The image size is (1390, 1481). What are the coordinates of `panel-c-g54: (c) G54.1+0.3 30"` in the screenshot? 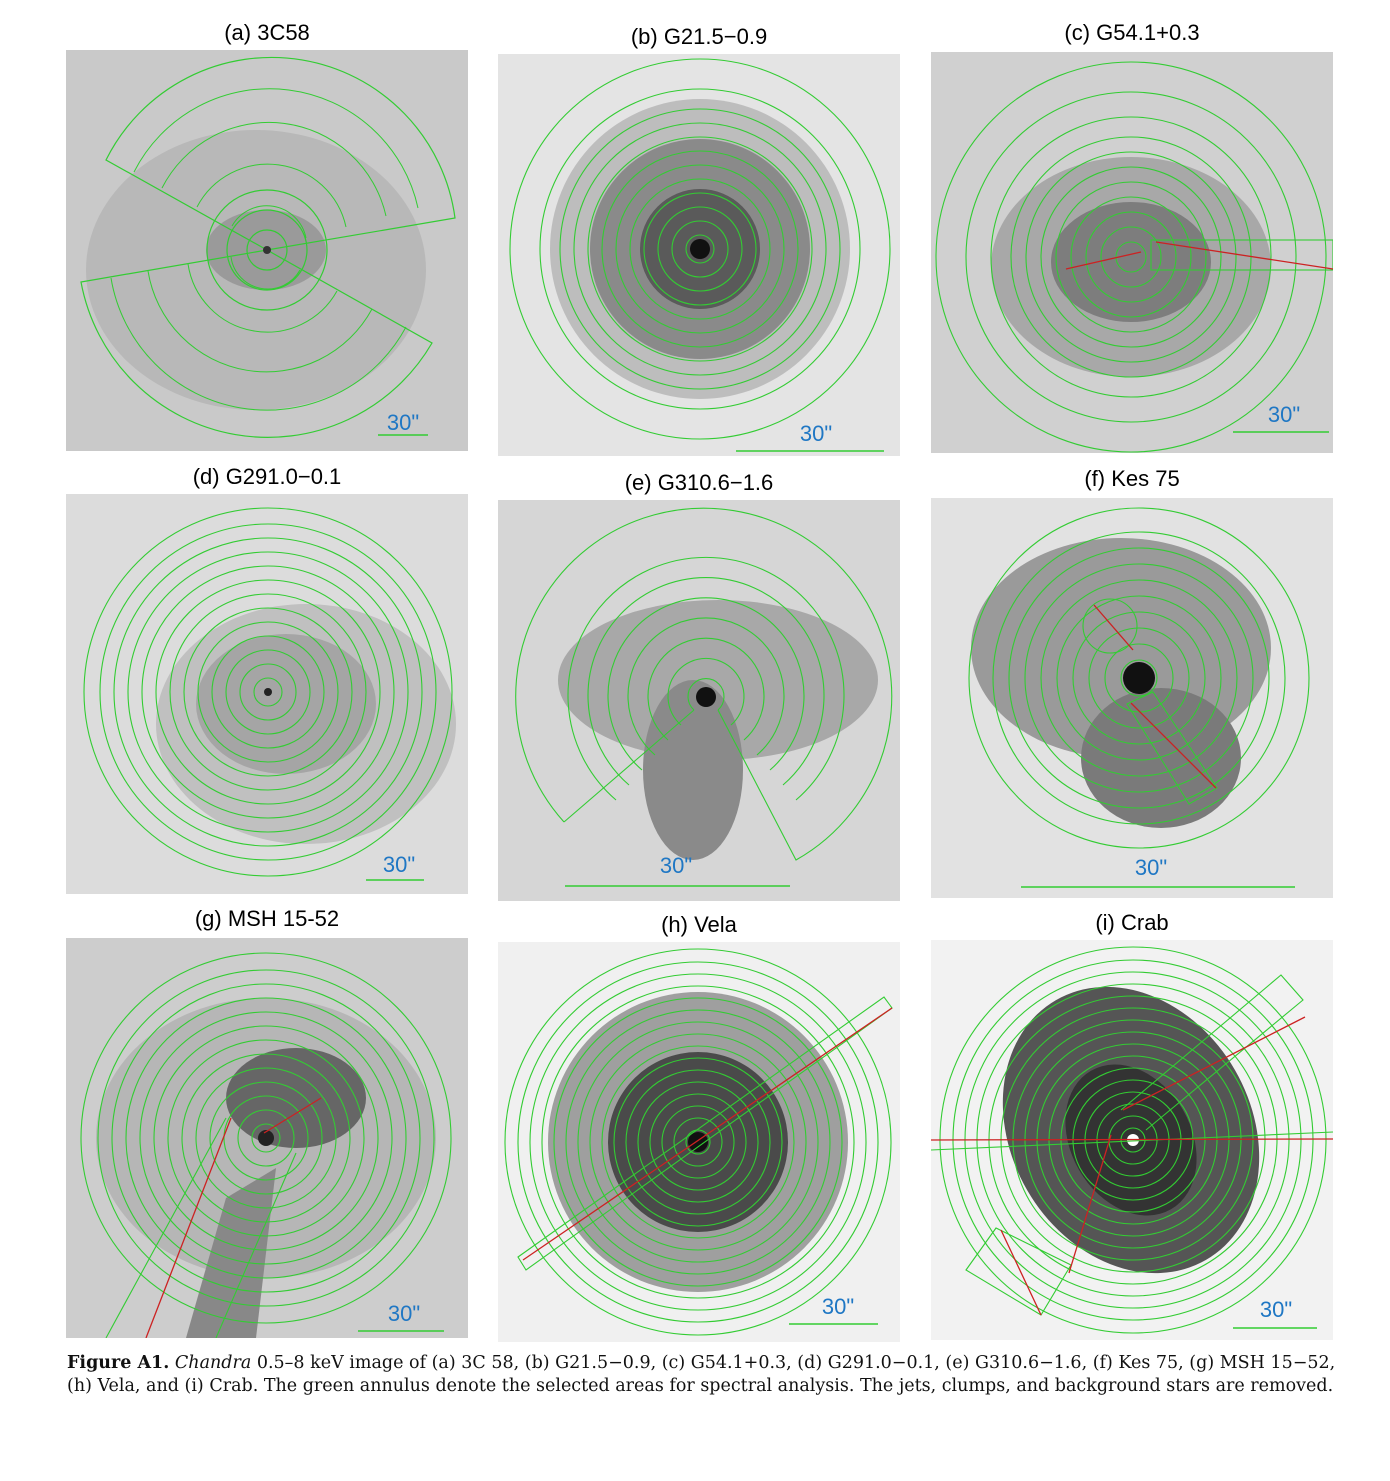 It's located at (1132, 236).